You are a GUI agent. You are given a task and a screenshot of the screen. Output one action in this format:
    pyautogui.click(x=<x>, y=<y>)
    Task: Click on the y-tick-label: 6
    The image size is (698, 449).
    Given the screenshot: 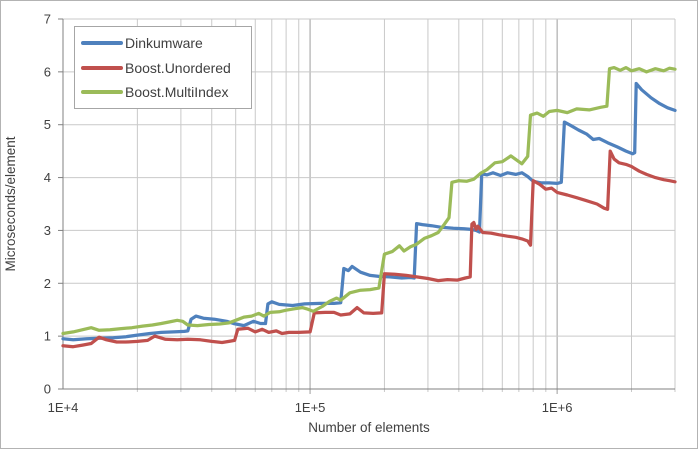 What is the action you would take?
    pyautogui.click(x=47, y=71)
    